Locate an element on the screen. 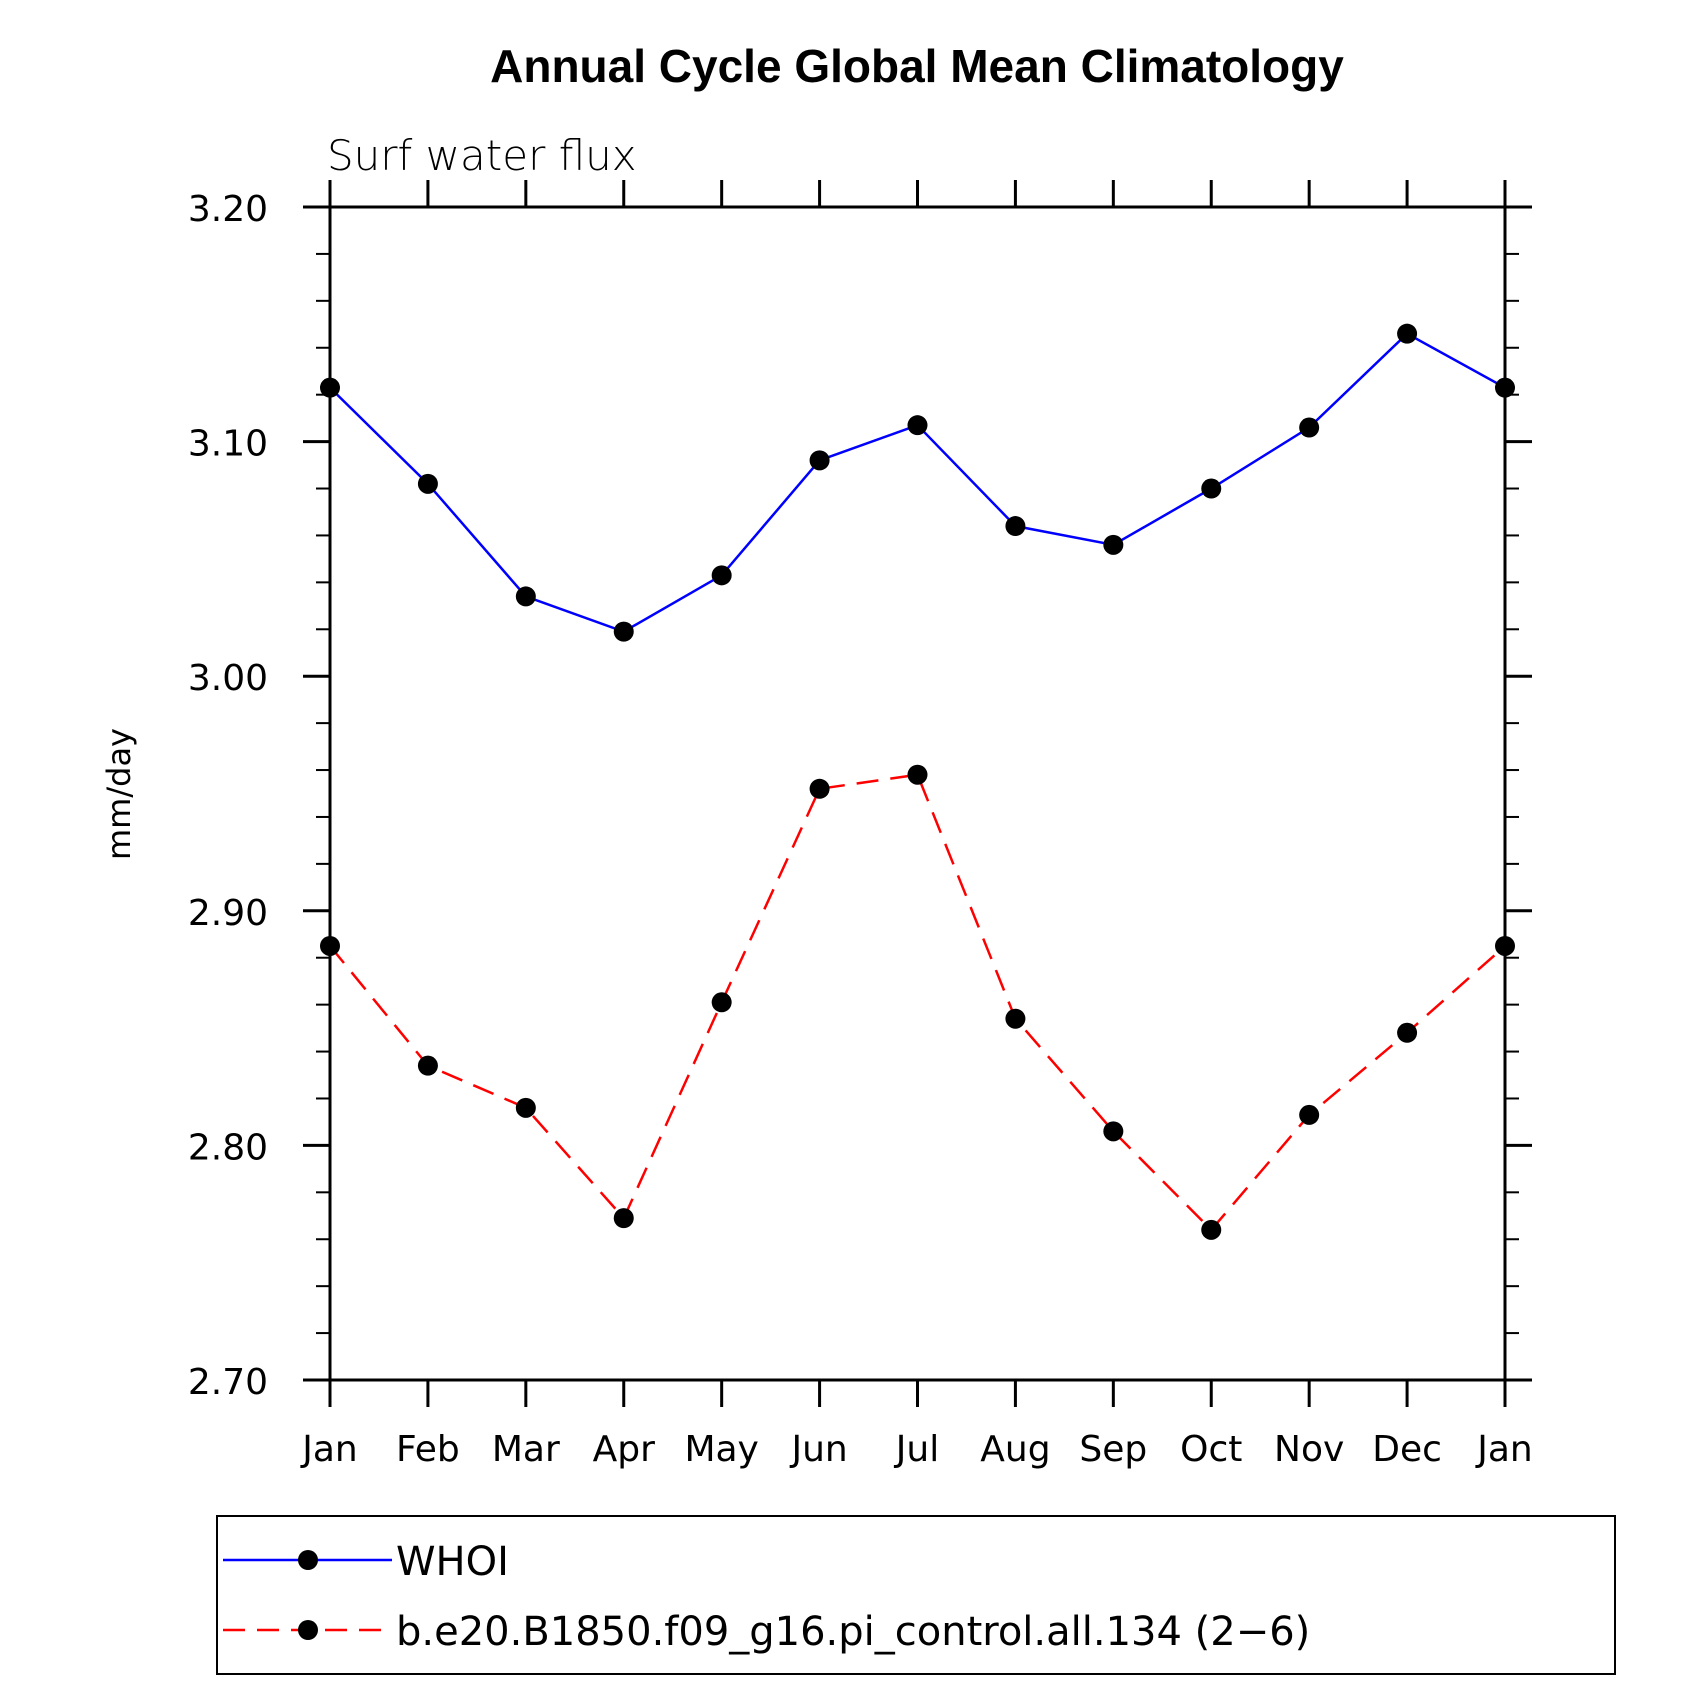 Image resolution: width=1691 pixels, height=1691 pixels. y-tick-label: 3.10 is located at coordinates (228, 444).